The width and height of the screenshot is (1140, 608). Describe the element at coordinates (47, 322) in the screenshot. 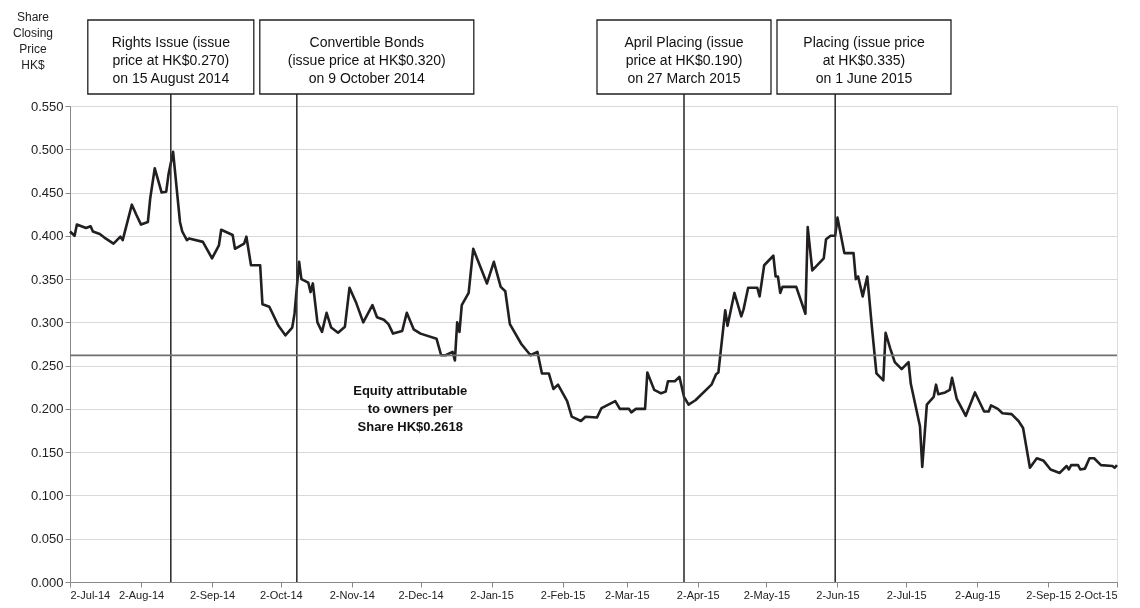

I see `y-tick-label: 0.300` at that location.